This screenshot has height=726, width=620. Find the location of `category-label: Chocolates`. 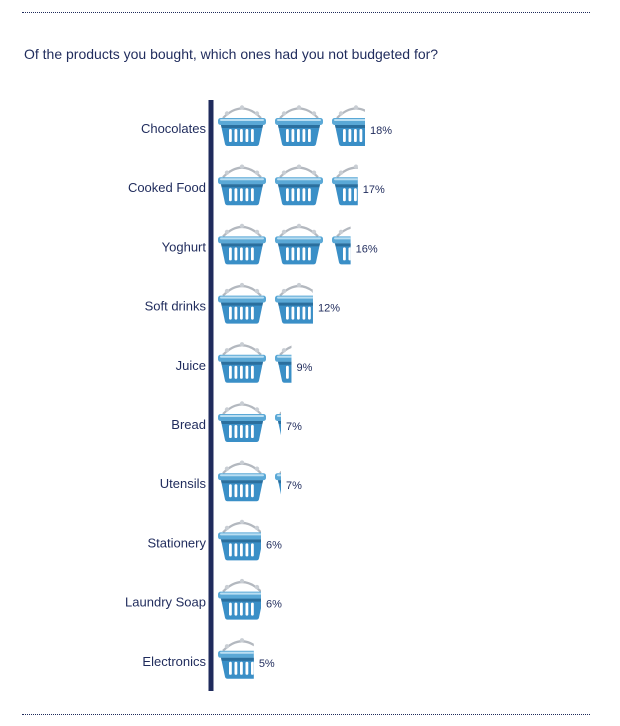

category-label: Chocolates is located at coordinates (174, 128).